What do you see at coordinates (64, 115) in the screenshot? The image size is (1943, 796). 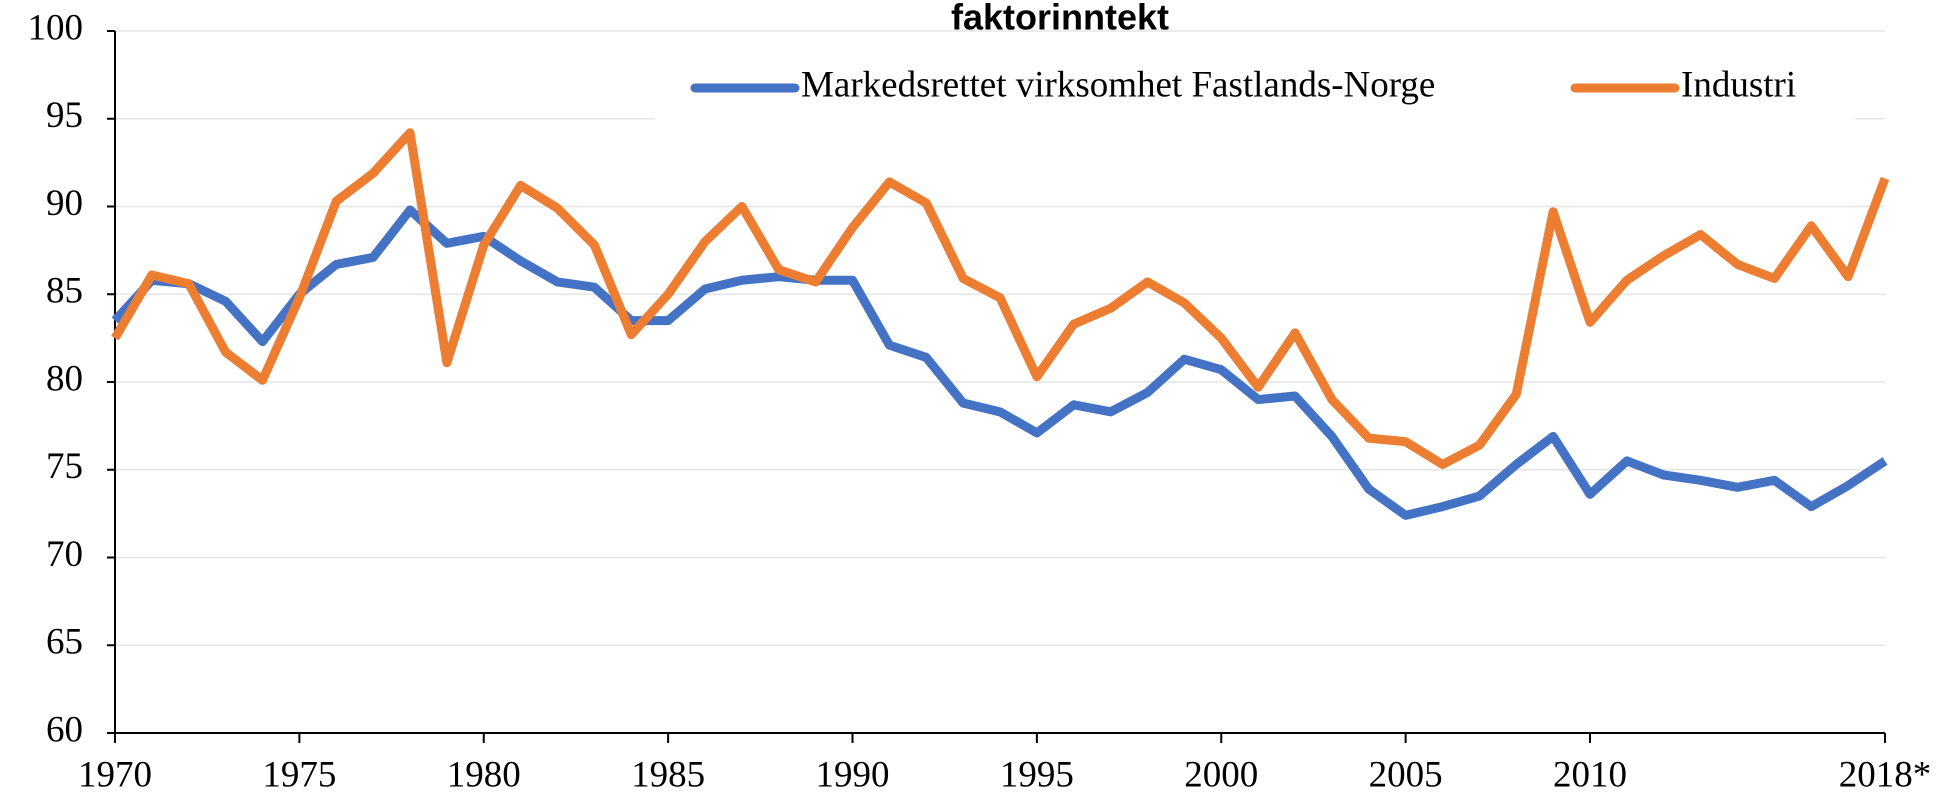 I see `y-tick-label: 95` at bounding box center [64, 115].